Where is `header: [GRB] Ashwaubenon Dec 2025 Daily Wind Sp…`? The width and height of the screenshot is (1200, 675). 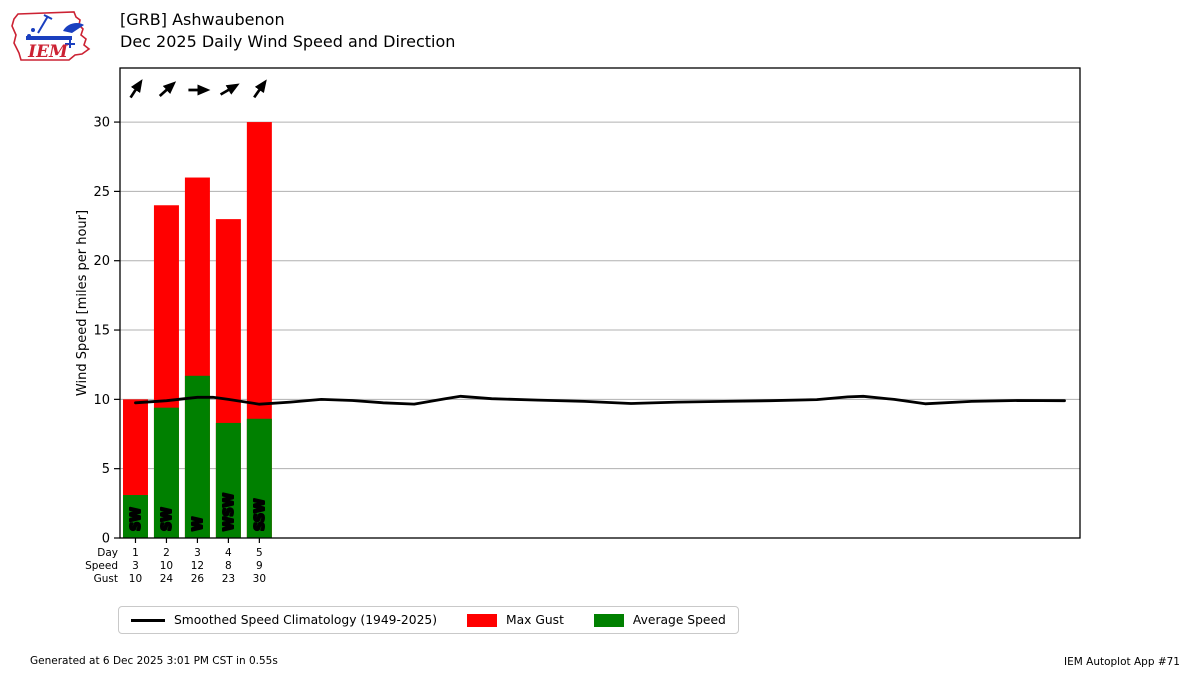
header: [GRB] Ashwaubenon Dec 2025 Daily Wind Sp… is located at coordinates (287, 31).